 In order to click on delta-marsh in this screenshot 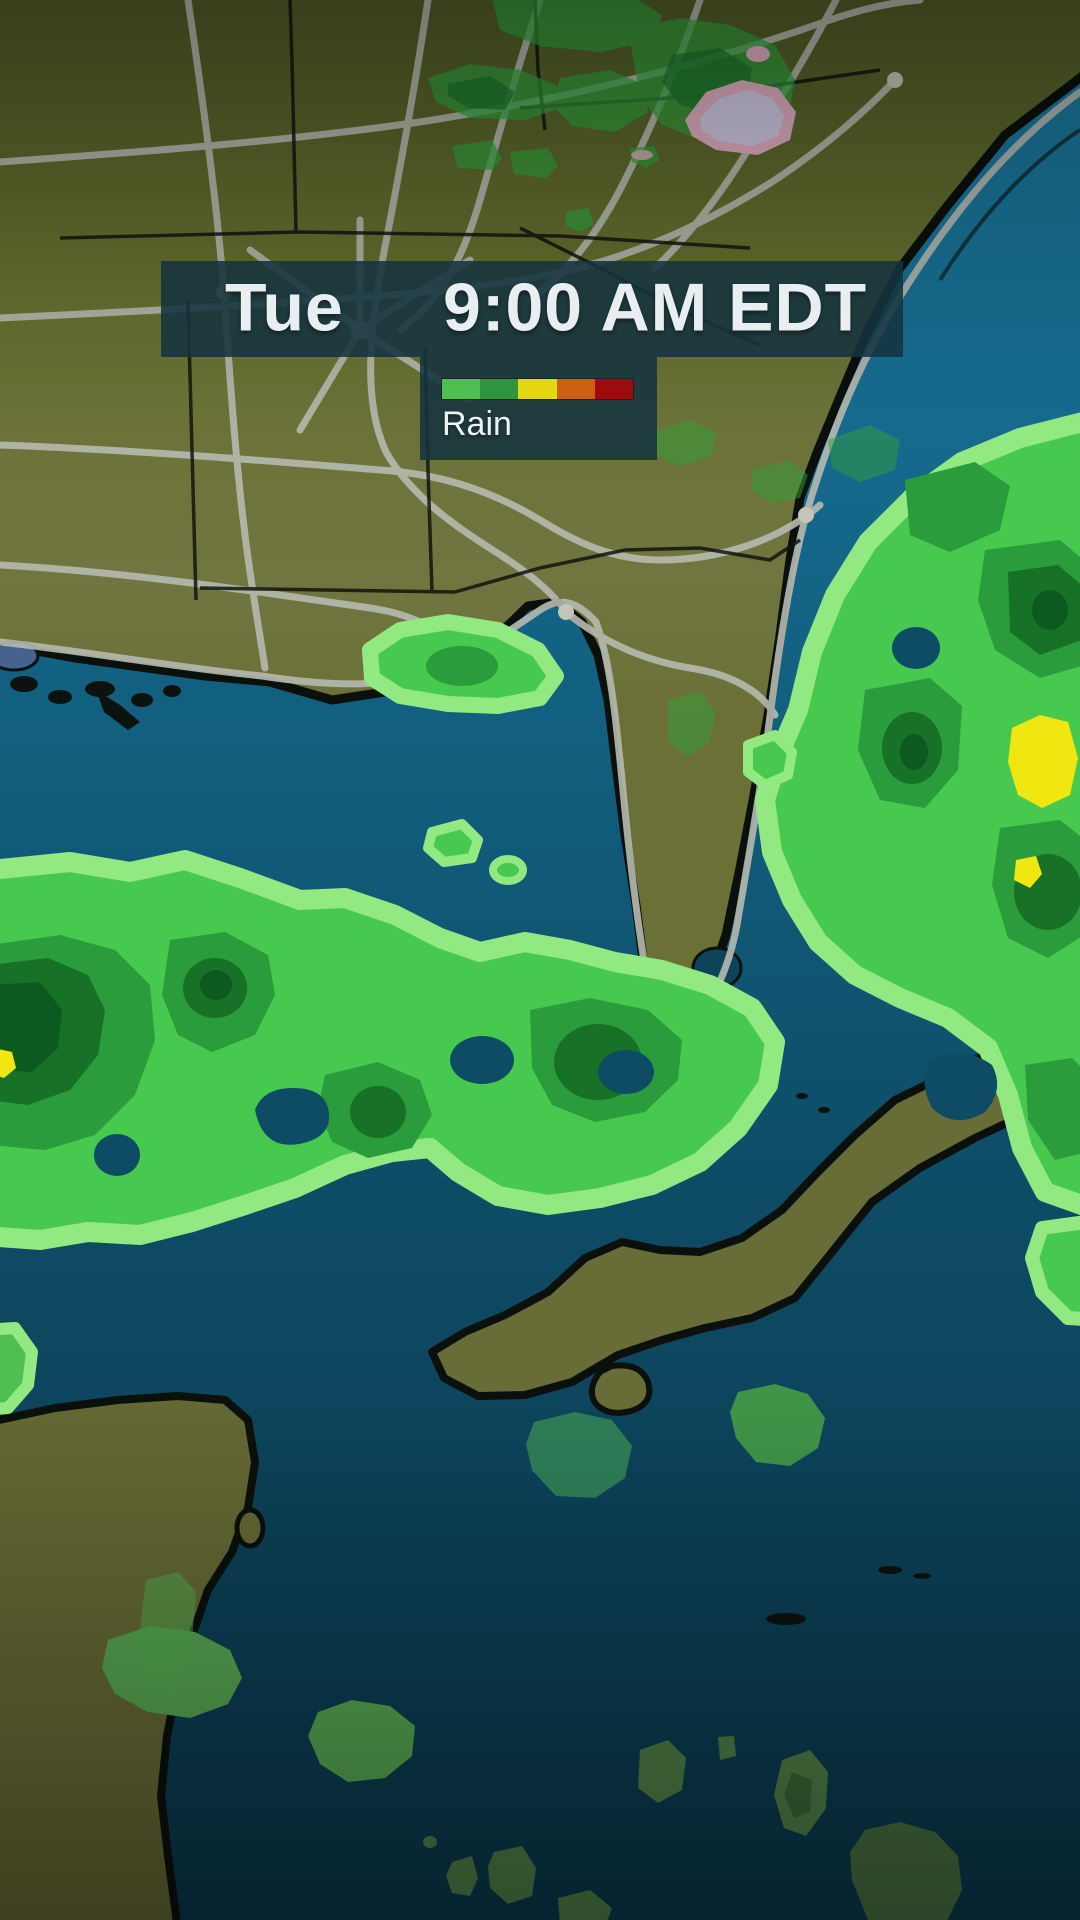, I will do `click(95, 703)`.